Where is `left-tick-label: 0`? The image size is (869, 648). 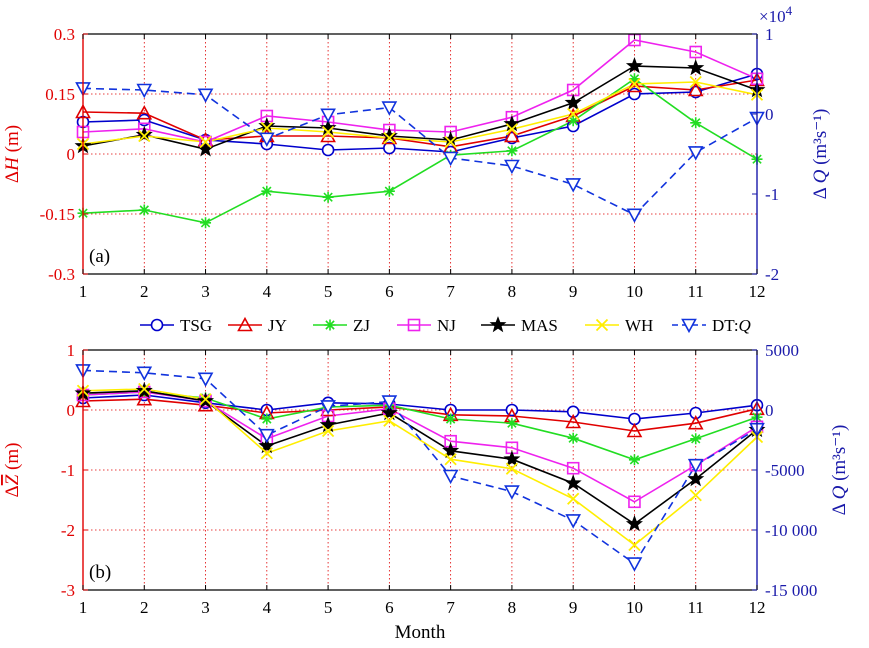 left-tick-label: 0 is located at coordinates (71, 154).